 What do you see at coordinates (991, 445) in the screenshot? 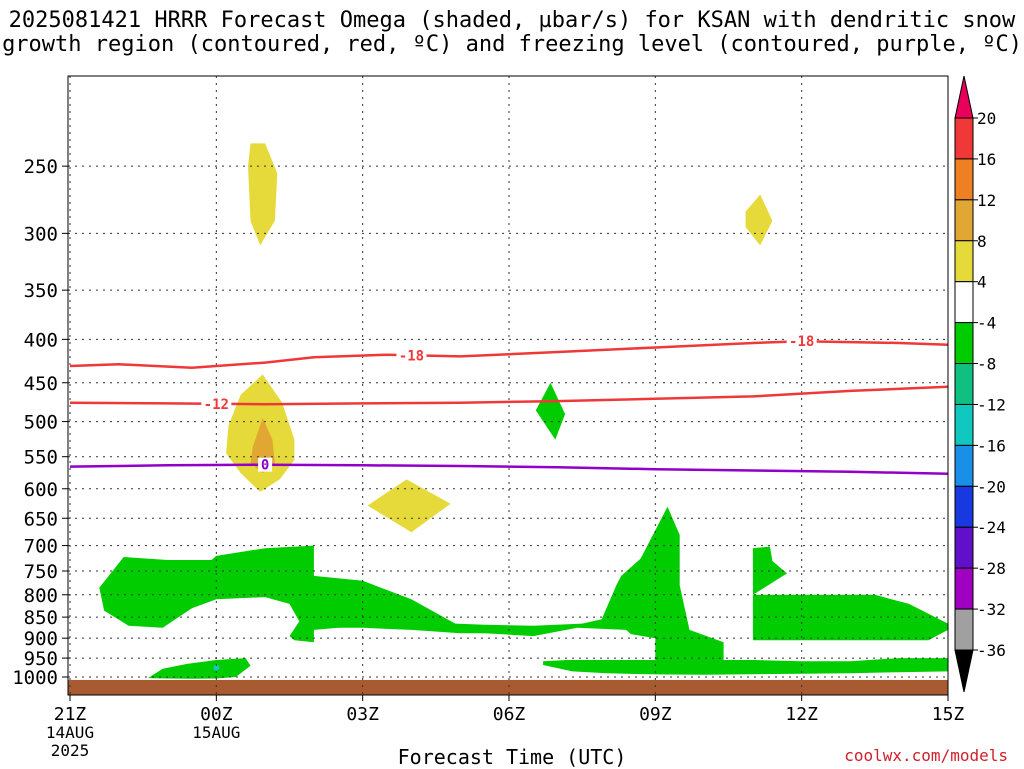
I see `colorbar-label-8: -16` at bounding box center [991, 445].